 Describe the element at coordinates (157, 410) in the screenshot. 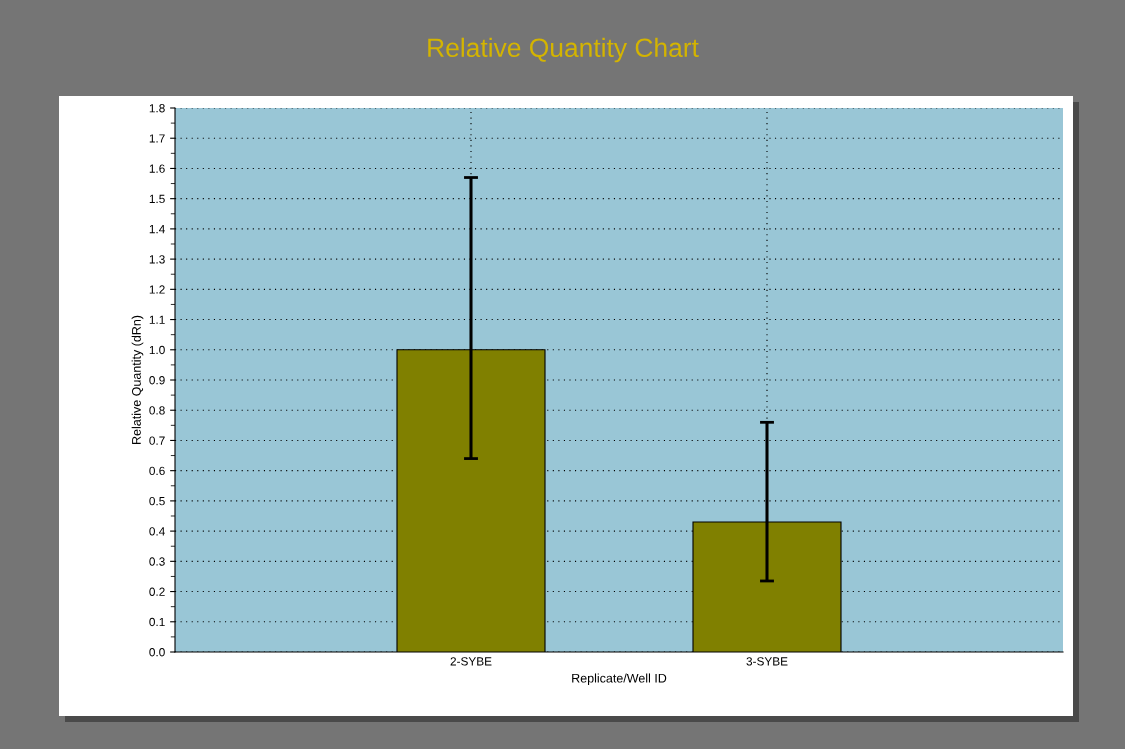

I see `y-tick-label: 0.8` at that location.